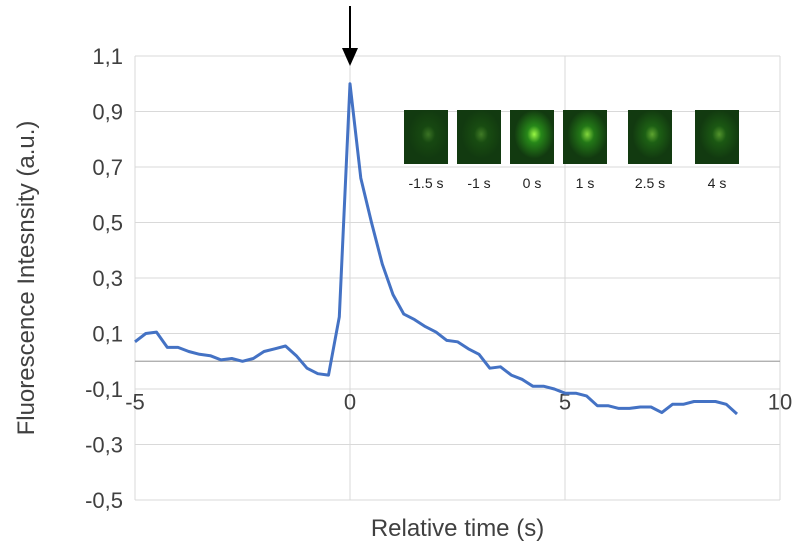  I want to click on y-tick-label: -0,1, so click(104, 389).